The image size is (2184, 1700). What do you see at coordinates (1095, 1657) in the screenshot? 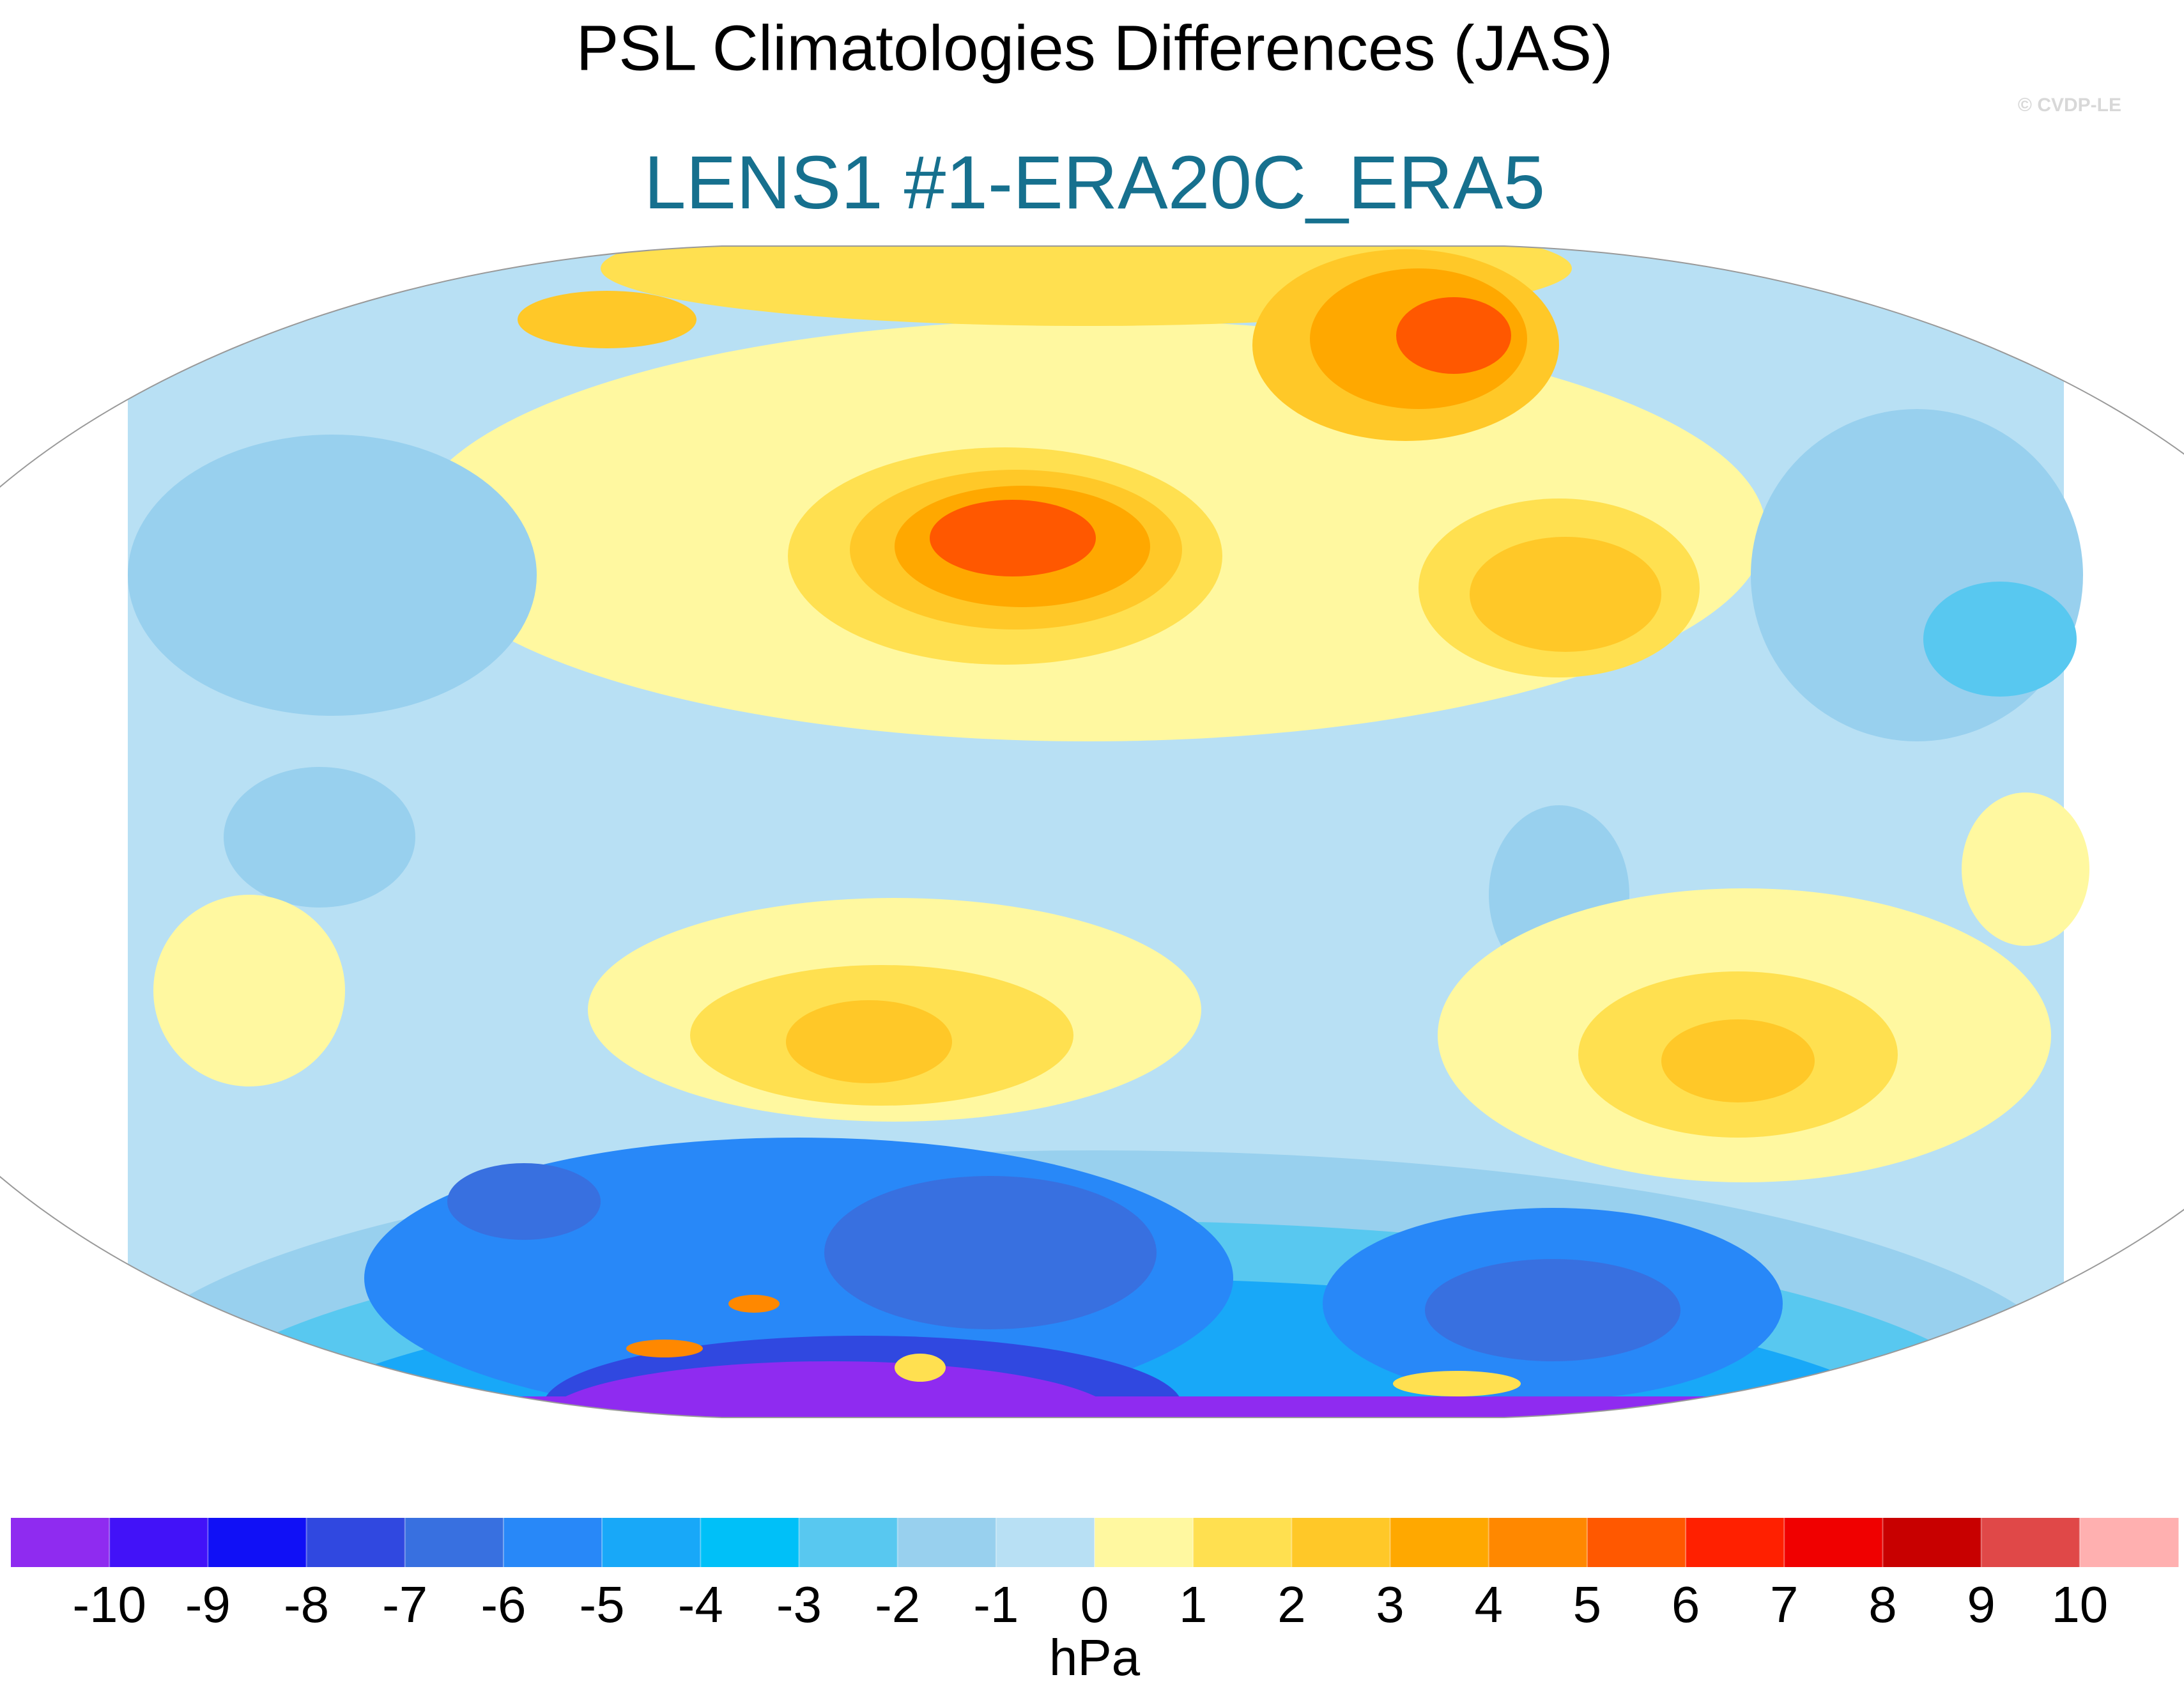
I see `colorbar-unit: hPa` at bounding box center [1095, 1657].